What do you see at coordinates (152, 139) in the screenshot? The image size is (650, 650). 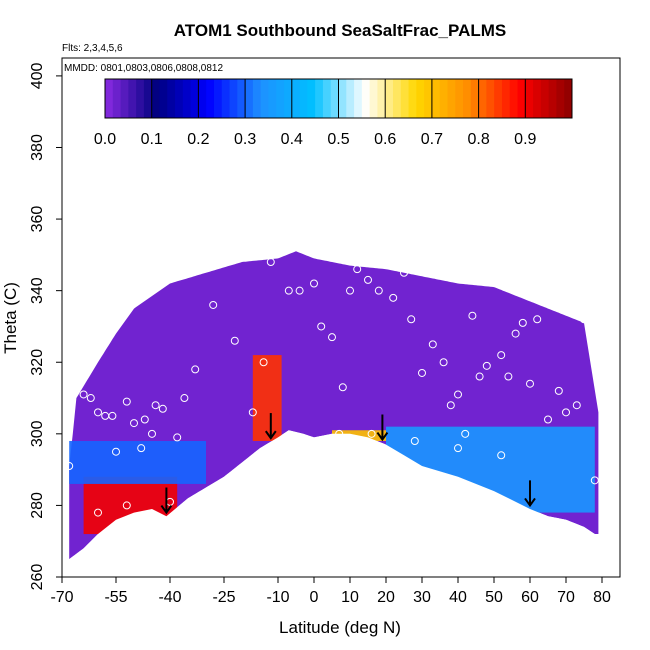 I see `colorbar-tick-label: 0.1` at bounding box center [152, 139].